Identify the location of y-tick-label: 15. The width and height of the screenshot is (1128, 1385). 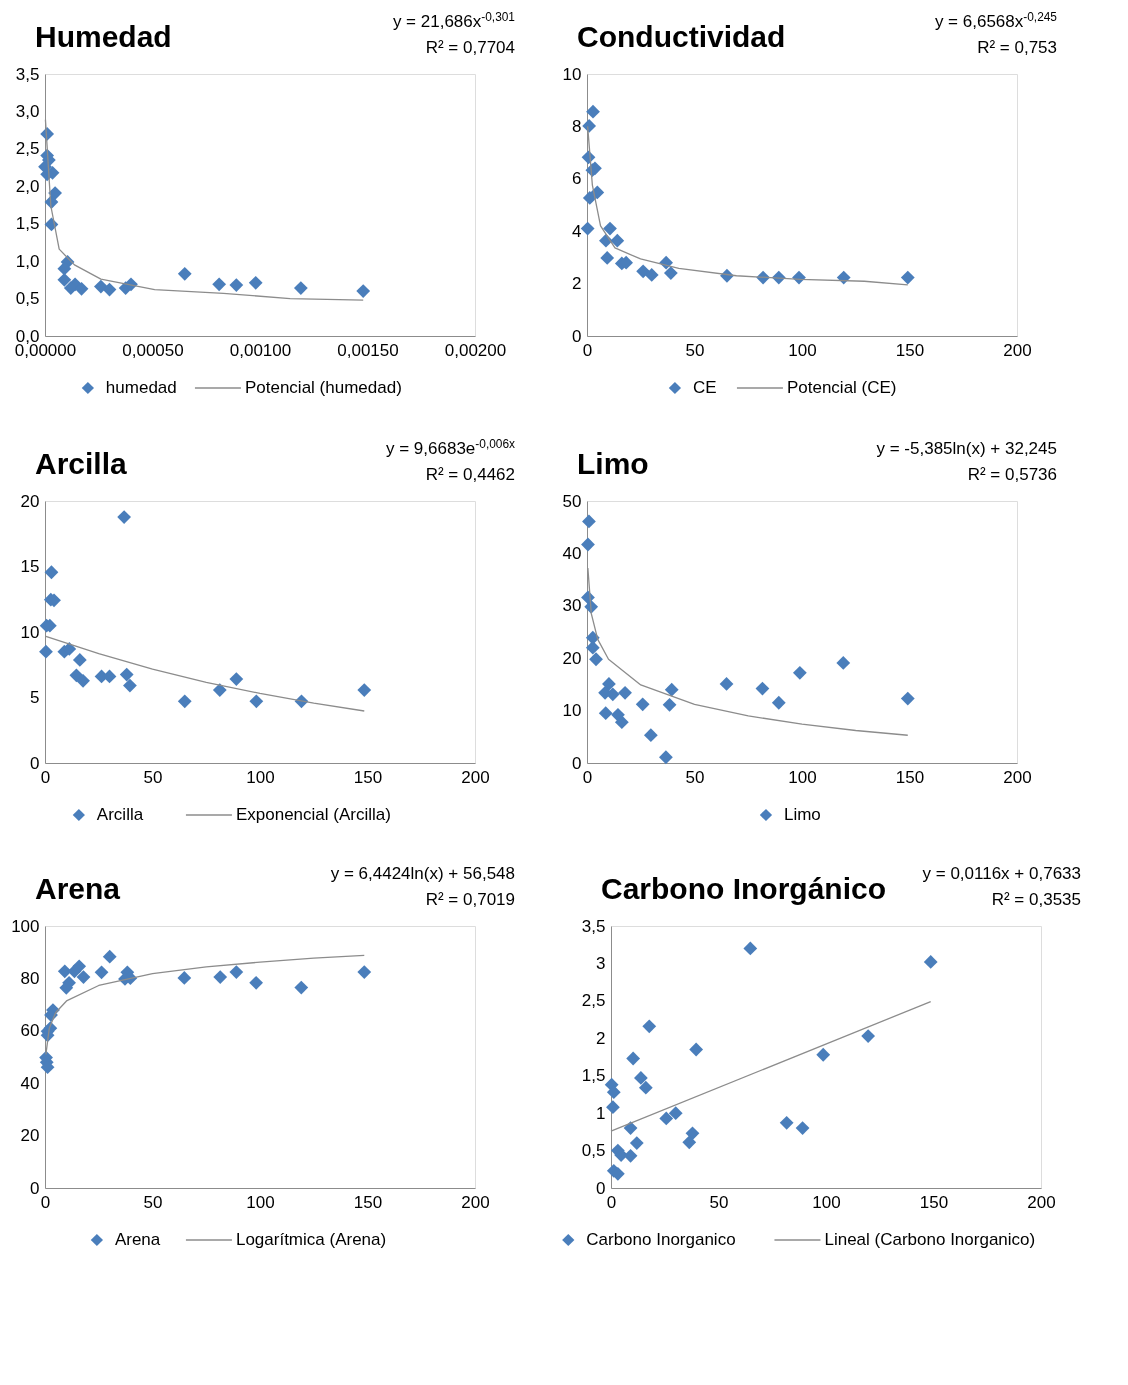
(30, 566).